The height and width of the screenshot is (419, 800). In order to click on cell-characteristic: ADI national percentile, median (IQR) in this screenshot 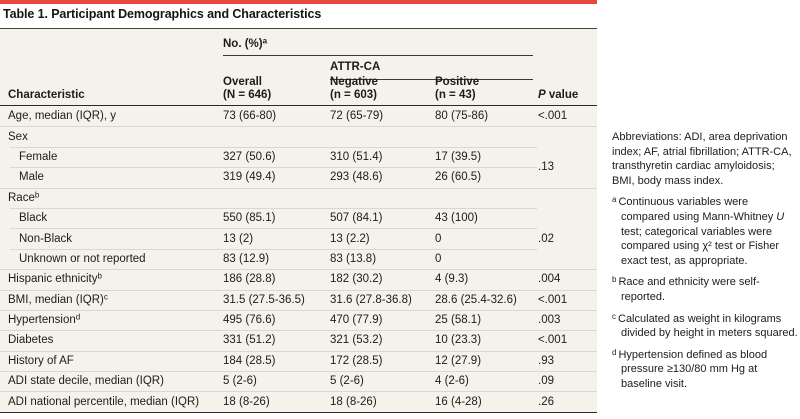, I will do `click(115, 402)`.